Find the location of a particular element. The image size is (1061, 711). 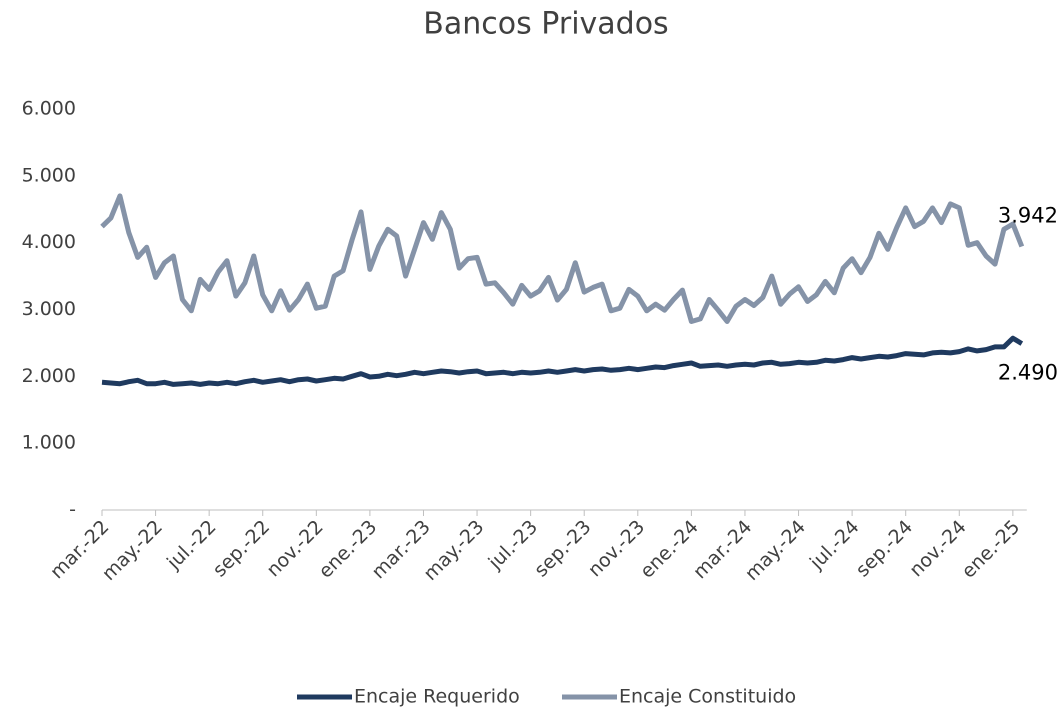

x-tick-label: sep.-24 is located at coordinates (885, 549).